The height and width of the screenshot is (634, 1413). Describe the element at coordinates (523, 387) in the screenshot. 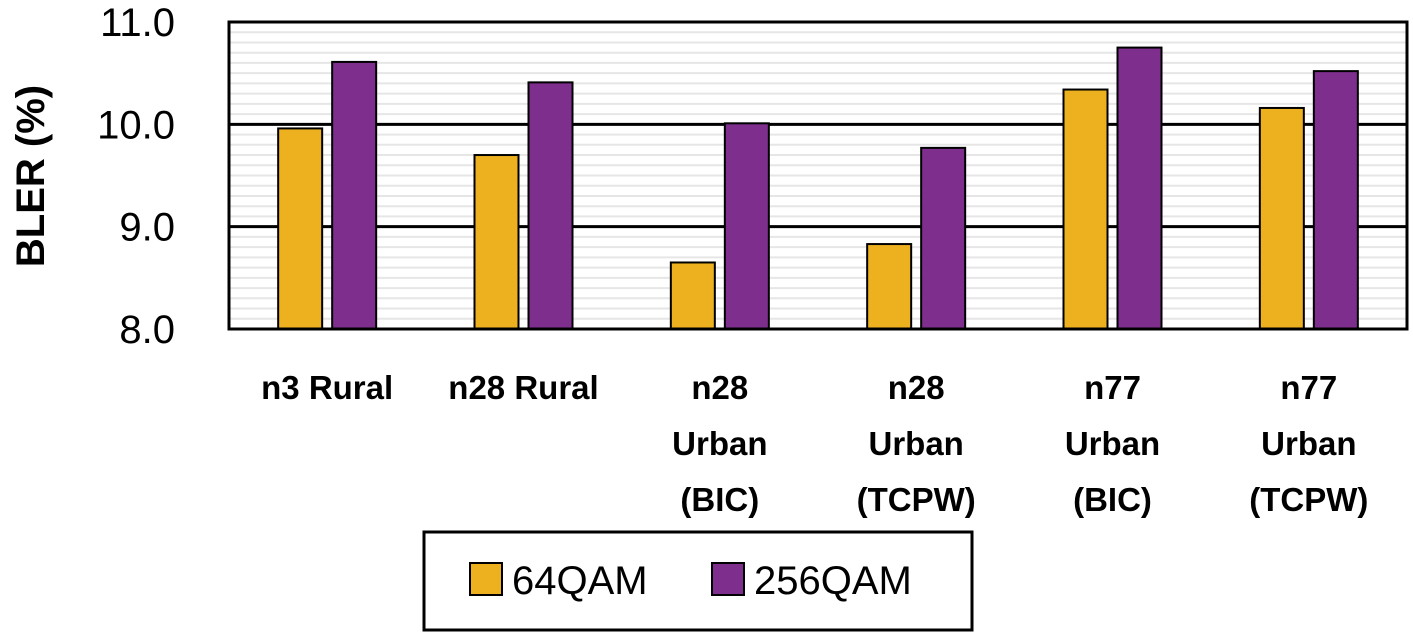

I see `x-category-label: n28 Rural` at that location.